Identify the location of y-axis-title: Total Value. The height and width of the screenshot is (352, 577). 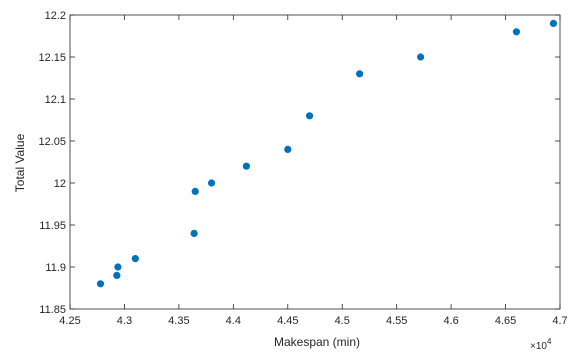
(20, 162).